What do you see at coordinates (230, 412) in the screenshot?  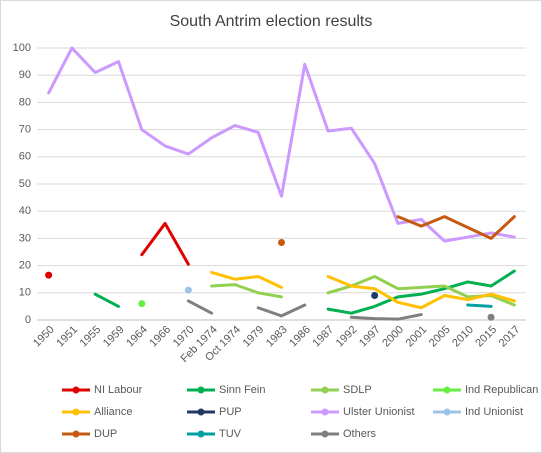 I see `legend-label: PUP` at bounding box center [230, 412].